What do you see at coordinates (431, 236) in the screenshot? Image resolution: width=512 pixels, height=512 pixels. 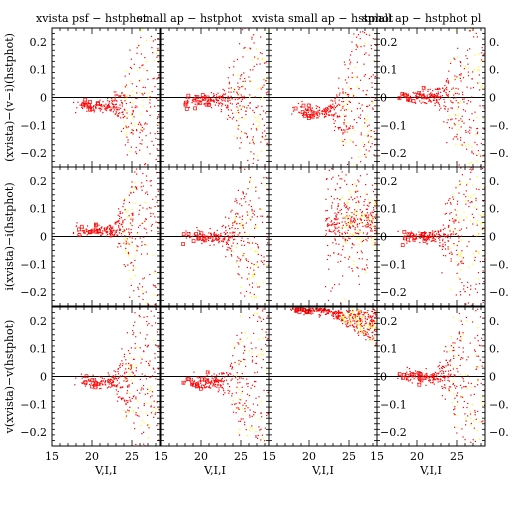 I see `panel-frame` at bounding box center [431, 236].